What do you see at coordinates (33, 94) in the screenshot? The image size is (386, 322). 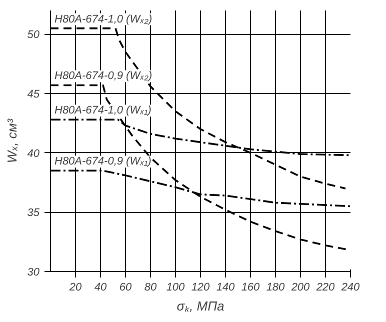 I see `y-tick-label: 45` at bounding box center [33, 94].